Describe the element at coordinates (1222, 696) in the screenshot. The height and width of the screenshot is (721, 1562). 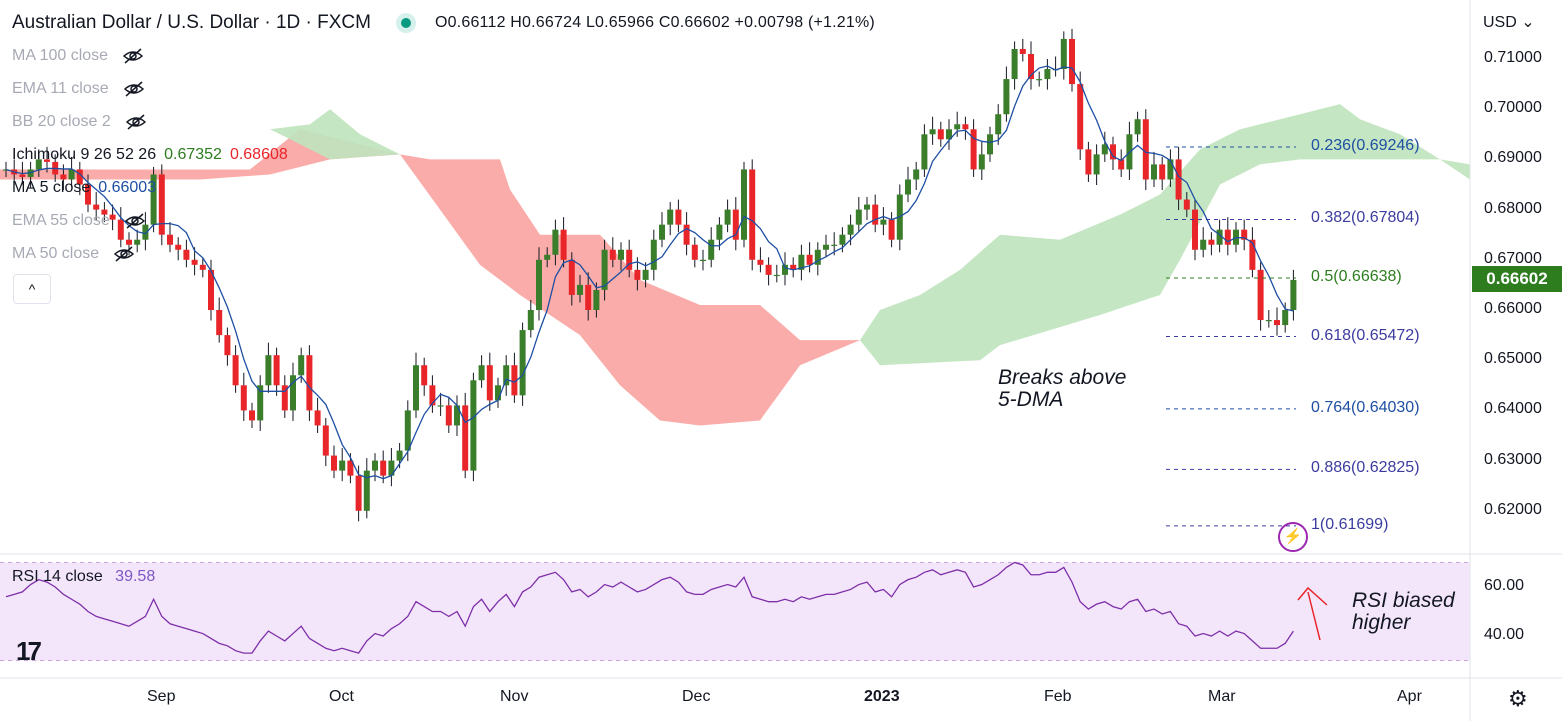
I see `time-tick-label: Mar` at that location.